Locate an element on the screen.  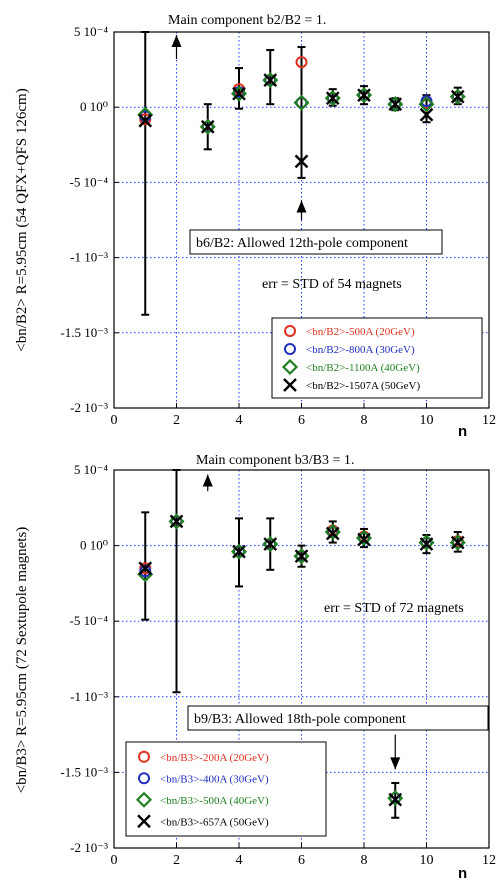
y-tick-label: -2 10⁻³ is located at coordinates (89, 847).